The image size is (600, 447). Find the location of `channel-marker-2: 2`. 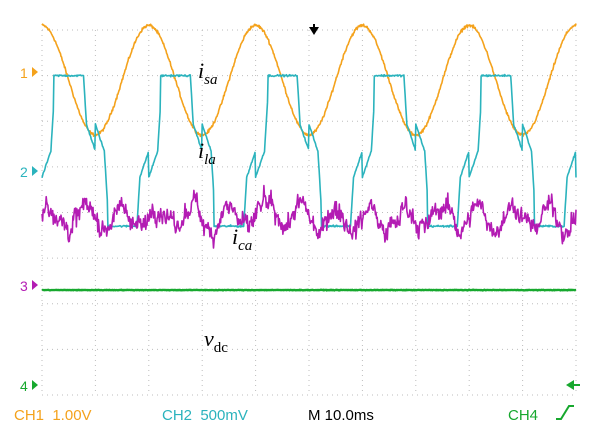

channel-marker-2: 2 is located at coordinates (24, 172).